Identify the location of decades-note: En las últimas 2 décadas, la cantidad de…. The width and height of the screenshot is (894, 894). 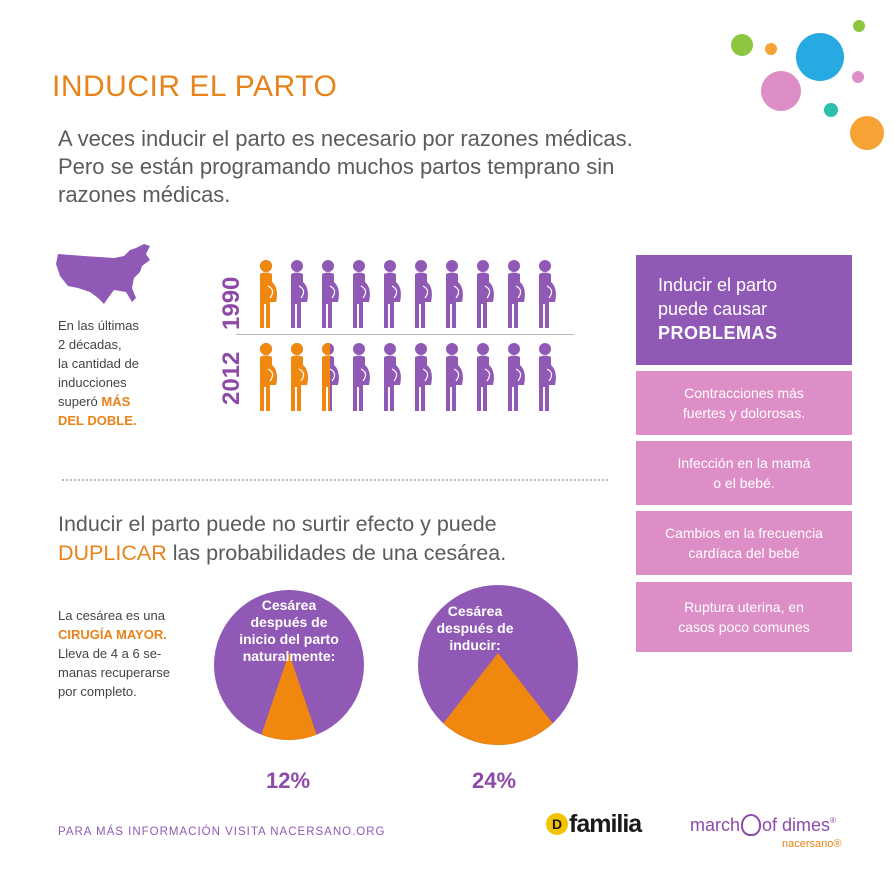
(138, 373).